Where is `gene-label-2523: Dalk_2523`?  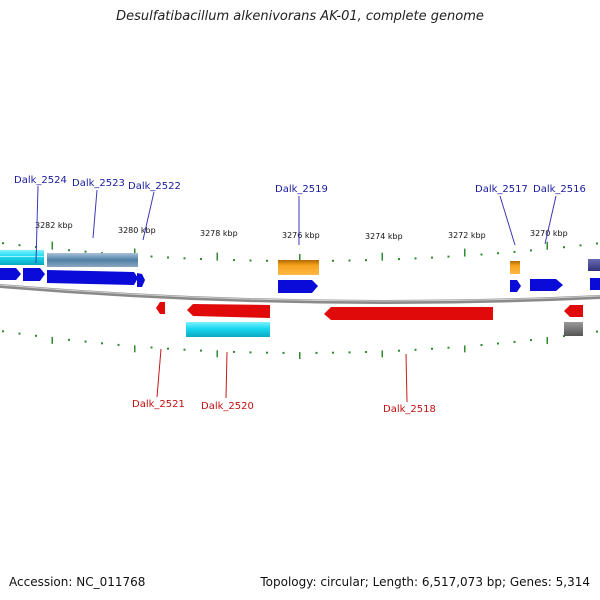 gene-label-2523: Dalk_2523 is located at coordinates (98, 183).